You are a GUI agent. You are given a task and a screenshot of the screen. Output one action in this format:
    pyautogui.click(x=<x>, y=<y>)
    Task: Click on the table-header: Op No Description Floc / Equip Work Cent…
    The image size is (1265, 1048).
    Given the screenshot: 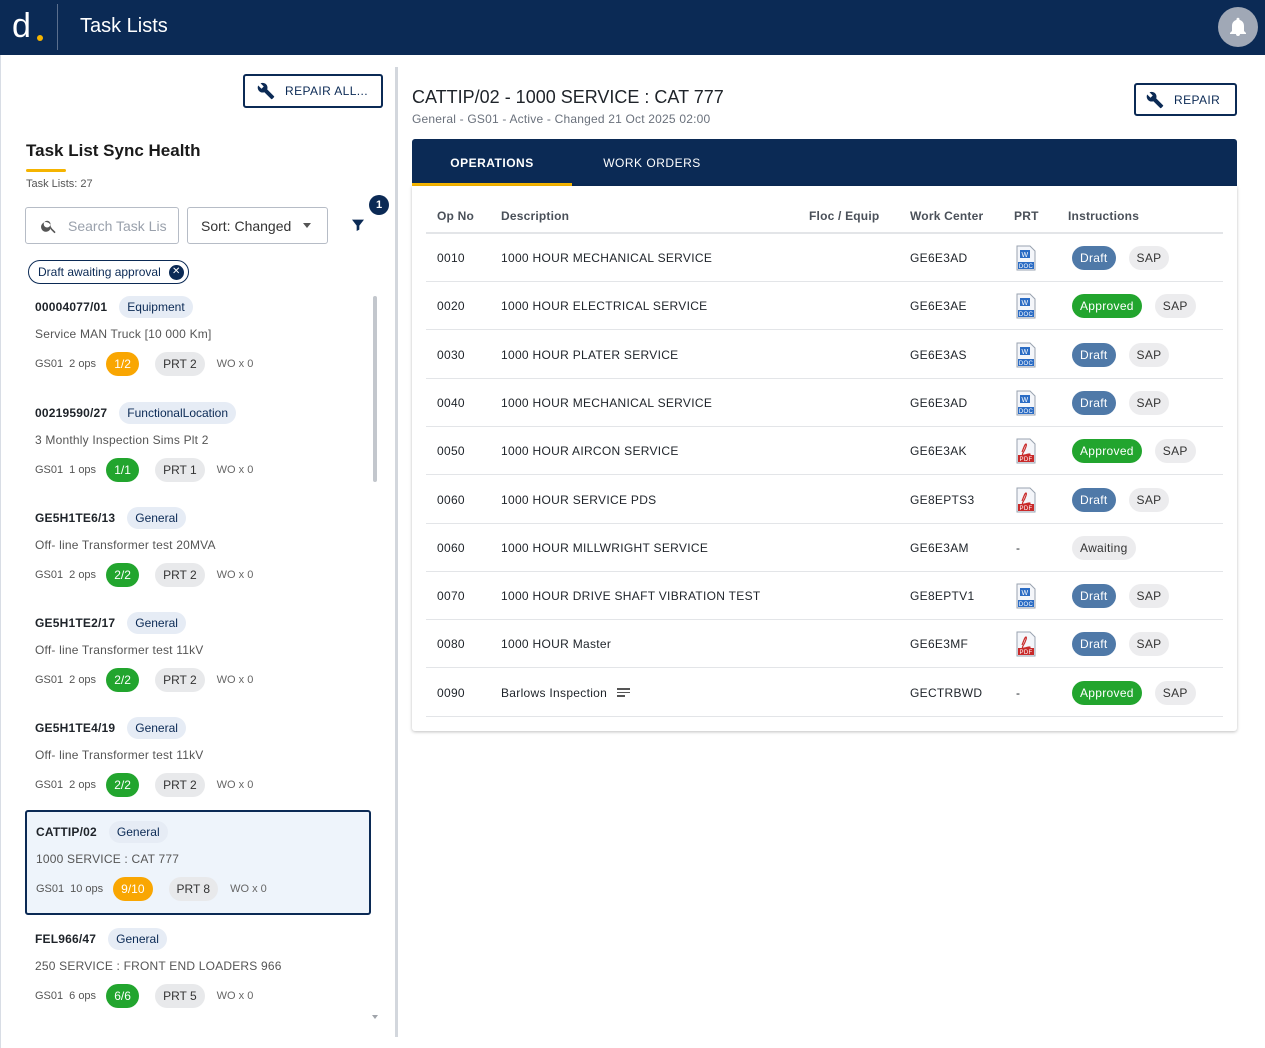 What is the action you would take?
    pyautogui.click(x=824, y=210)
    